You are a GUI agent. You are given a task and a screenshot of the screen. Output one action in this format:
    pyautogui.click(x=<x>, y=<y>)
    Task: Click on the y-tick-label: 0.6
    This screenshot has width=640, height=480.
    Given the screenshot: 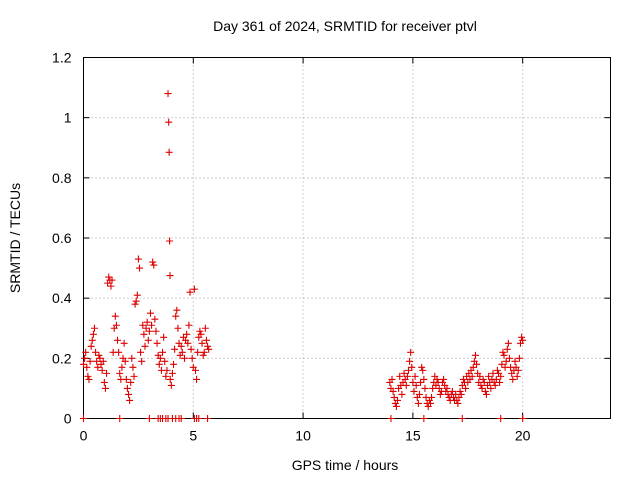 What is the action you would take?
    pyautogui.click(x=62, y=238)
    